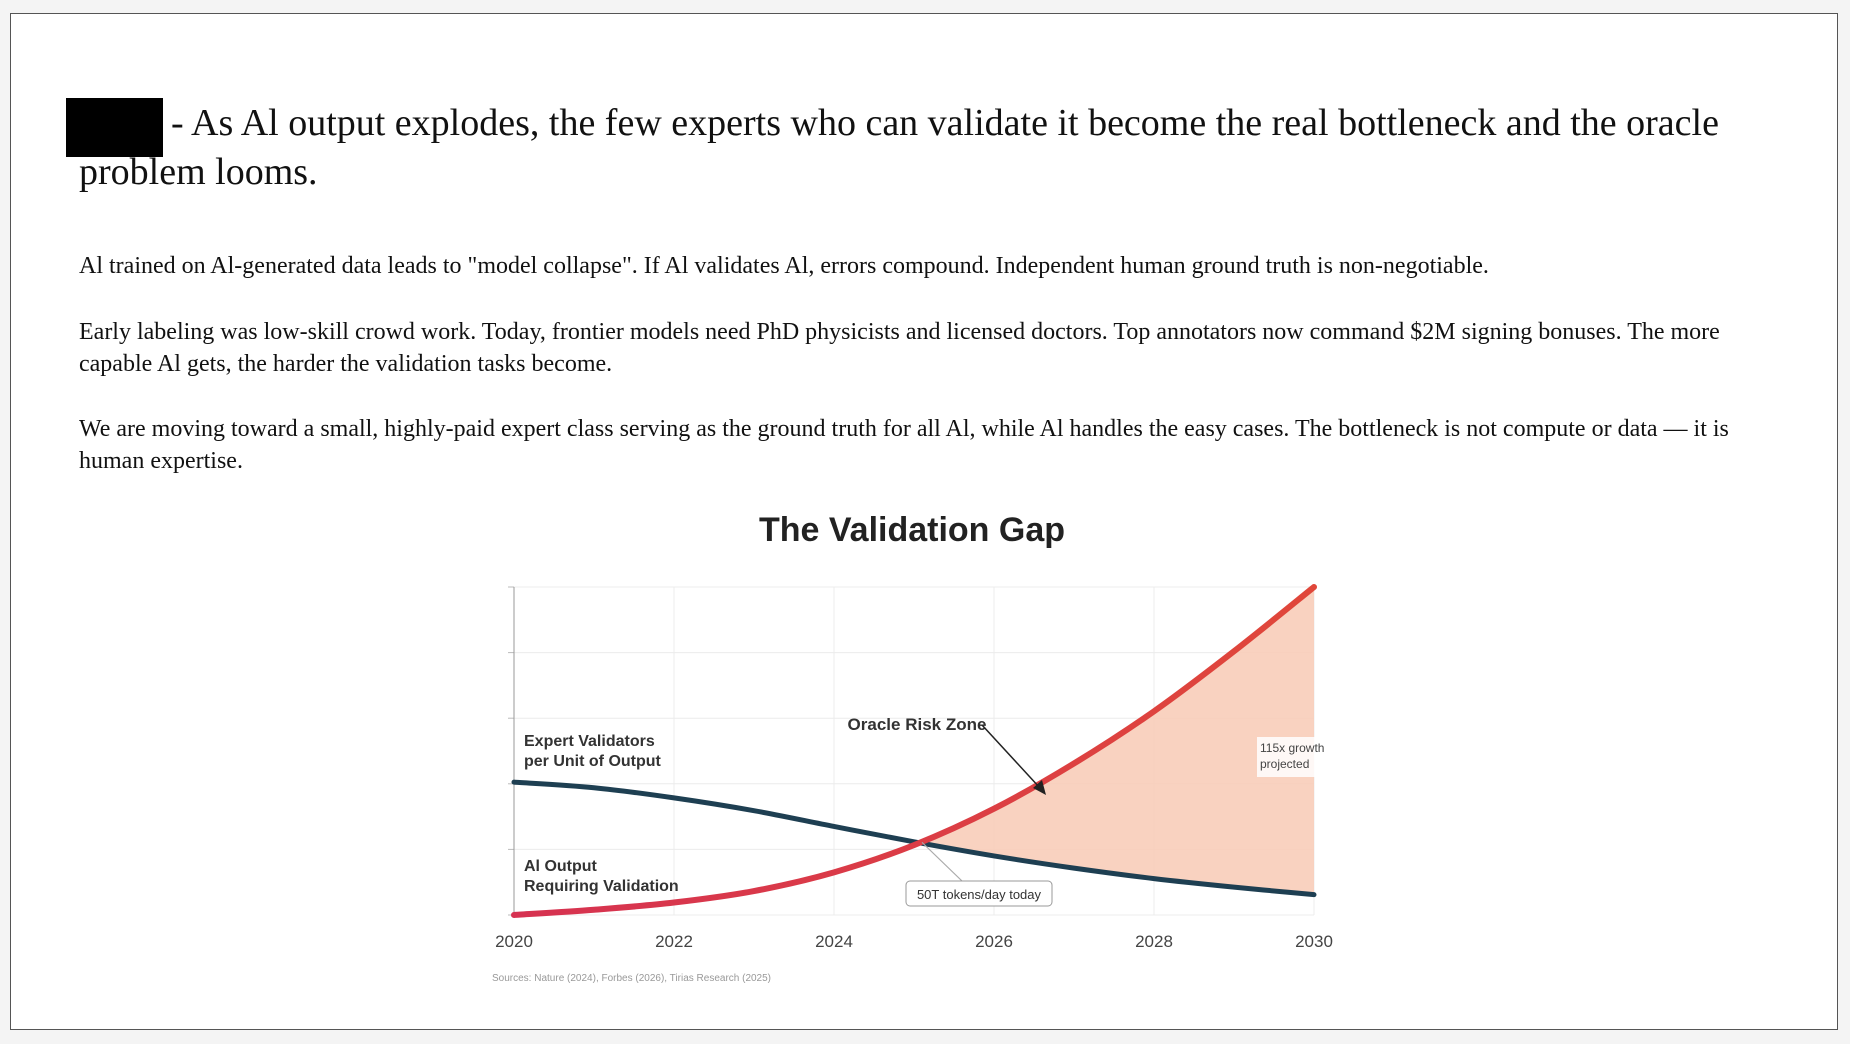 The image size is (1850, 1044). Describe the element at coordinates (917, 724) in the screenshot. I see `oracle-risk-zone-label: Oracle Risk Zone` at that location.